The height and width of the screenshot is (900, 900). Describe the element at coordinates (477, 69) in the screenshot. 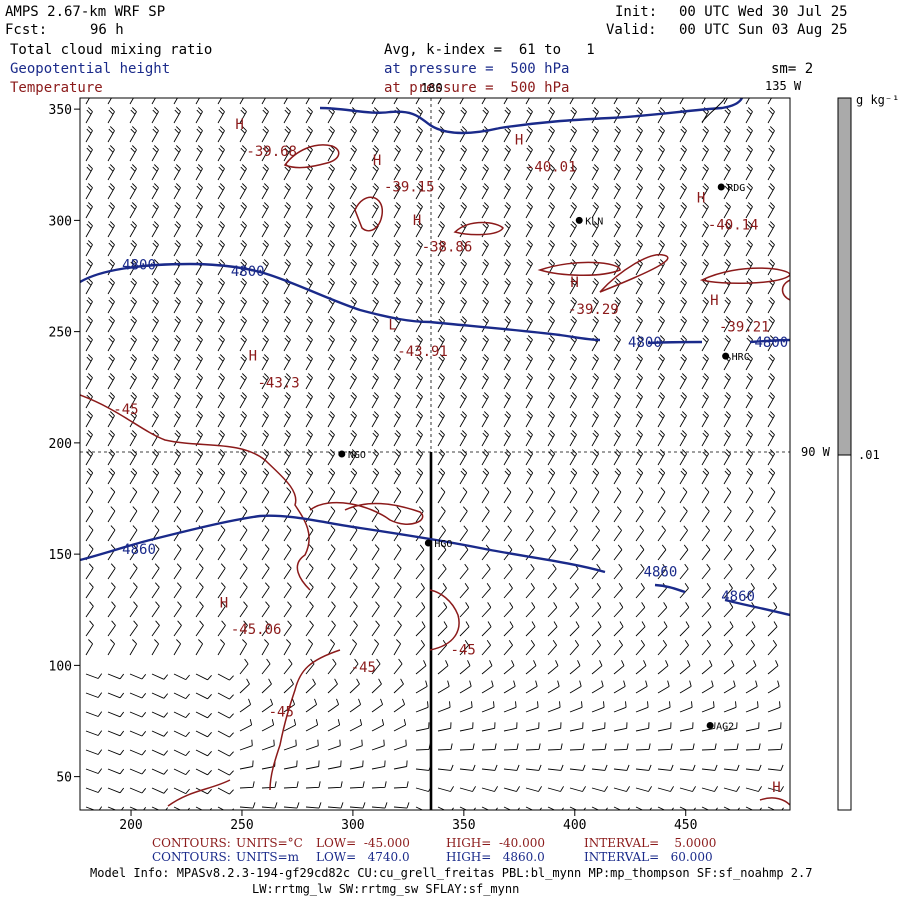

I see `field2-info: at pressure = 500 hPa` at that location.